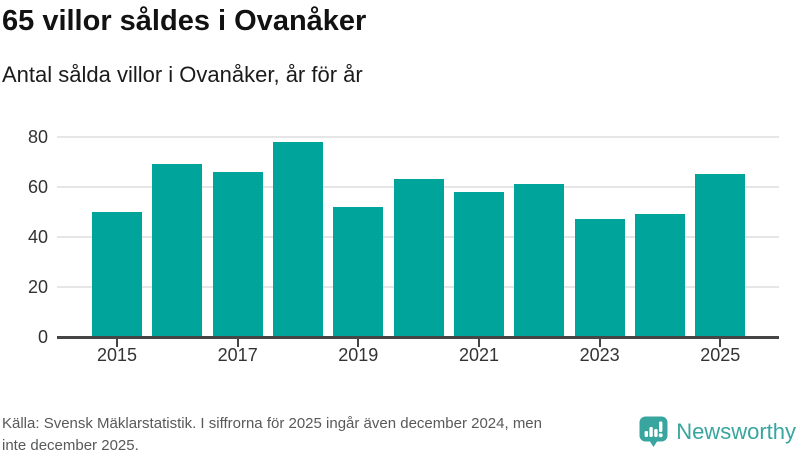 Image resolution: width=800 pixels, height=457 pixels. I want to click on x-axis-label-2023: 2023, so click(599, 355).